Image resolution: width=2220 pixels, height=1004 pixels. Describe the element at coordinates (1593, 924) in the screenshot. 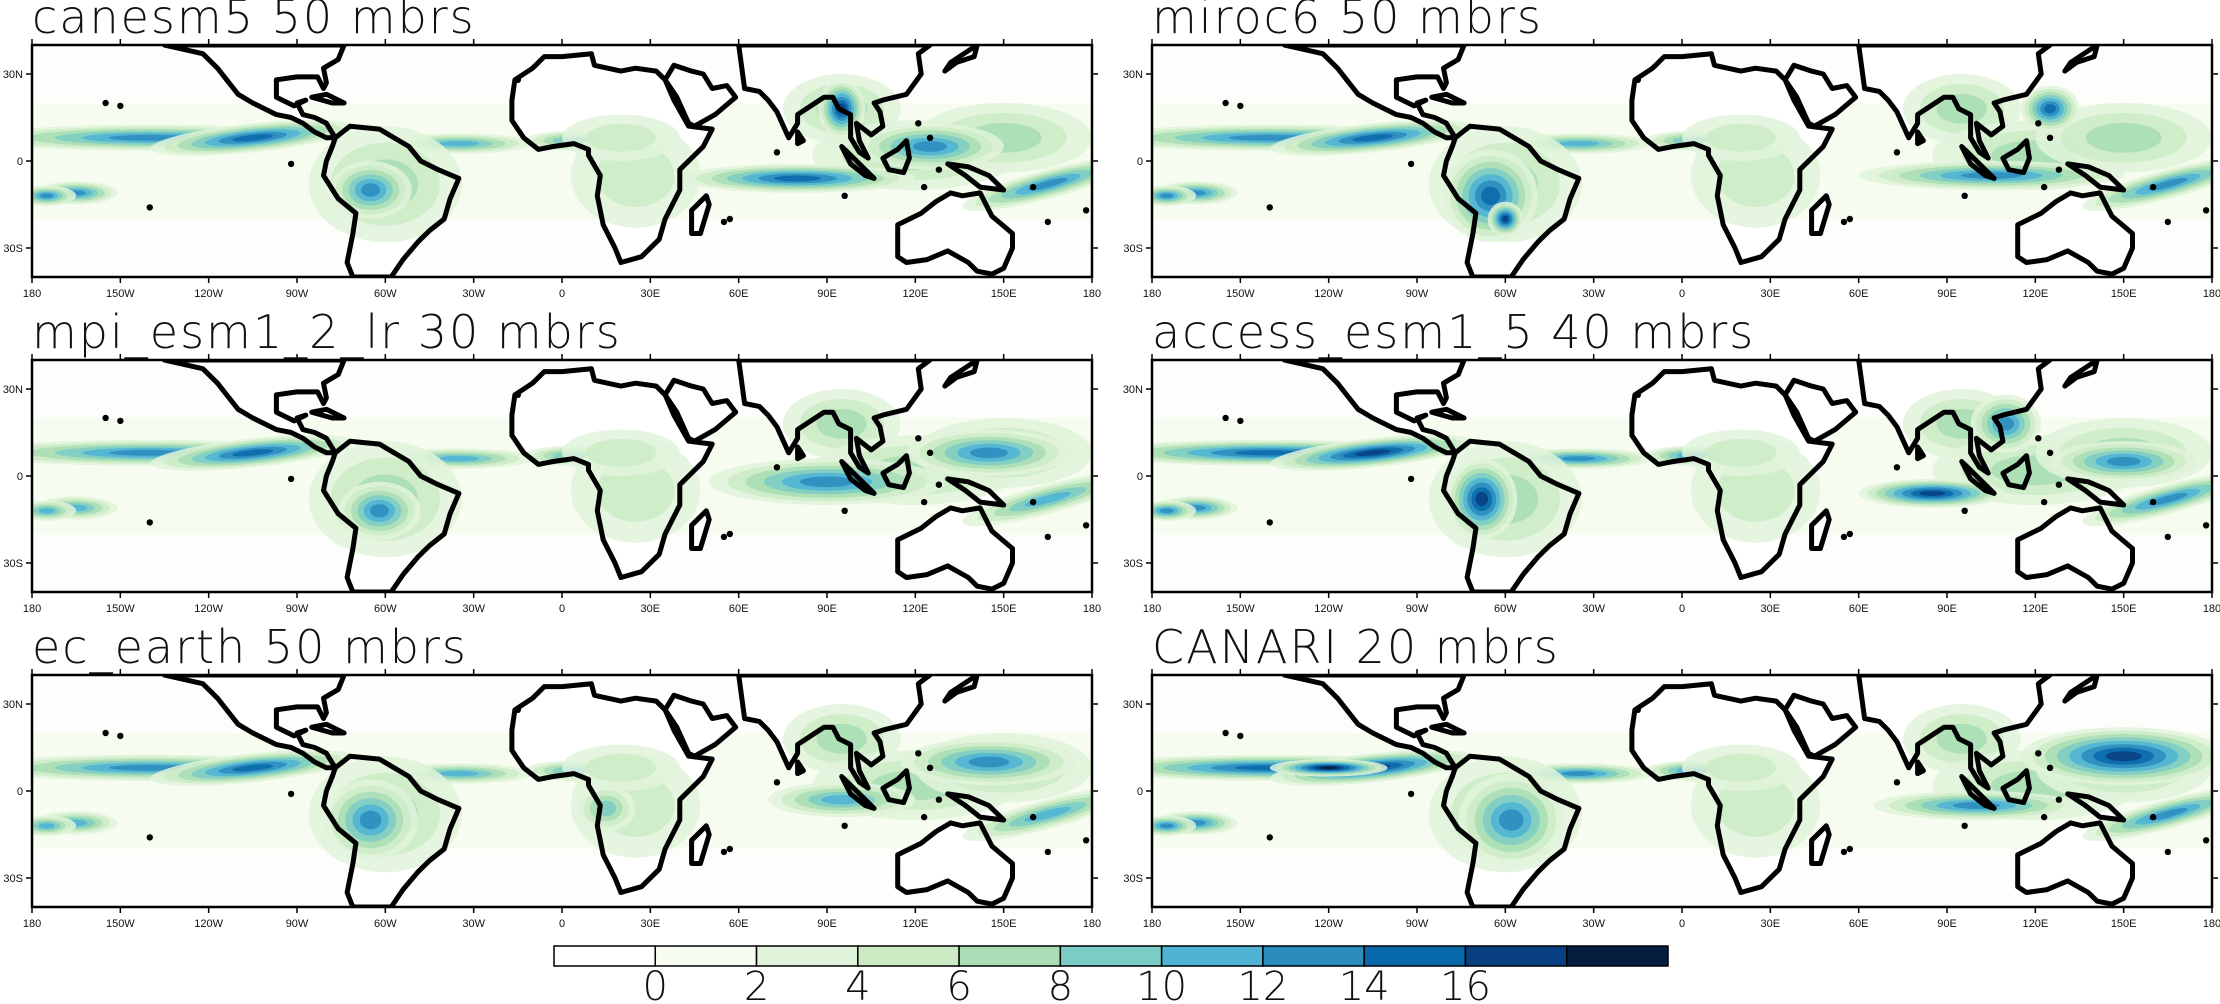

I see `lon-tick-label: 30W` at that location.